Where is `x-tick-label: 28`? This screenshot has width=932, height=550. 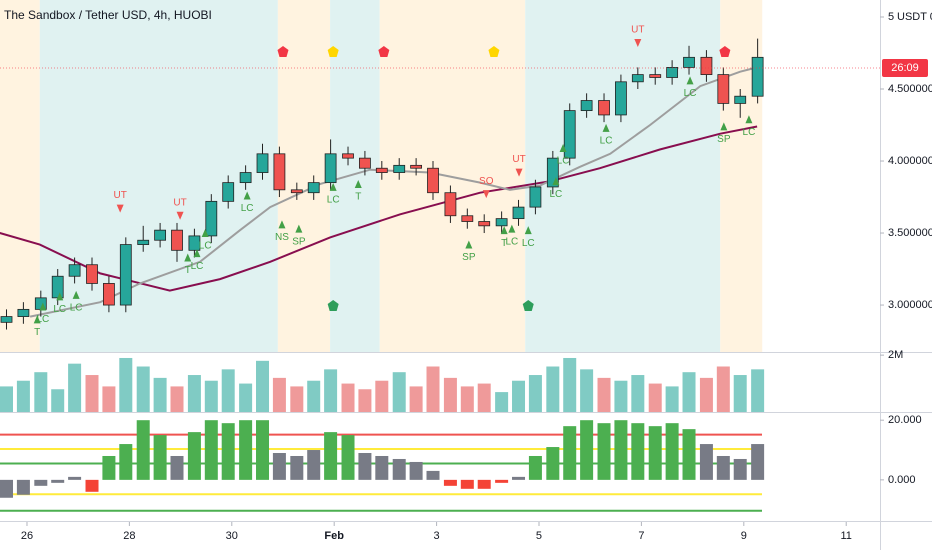
x-tick-label: 28 is located at coordinates (129, 536).